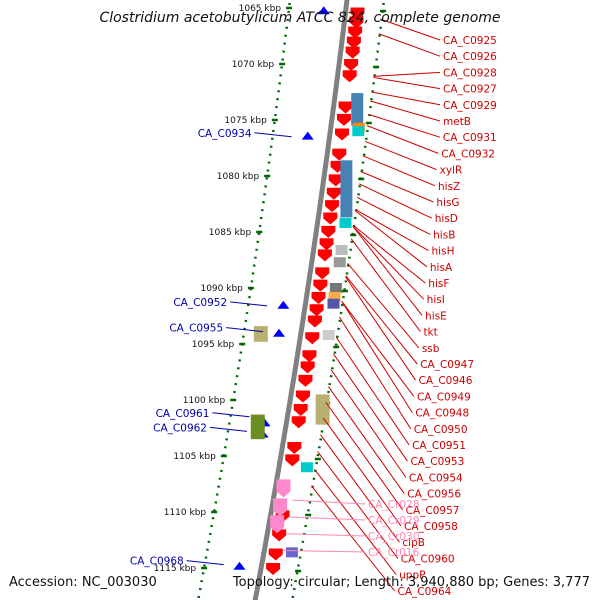  What do you see at coordinates (443, 252) in the screenshot?
I see `gene-label: hisH` at bounding box center [443, 252].